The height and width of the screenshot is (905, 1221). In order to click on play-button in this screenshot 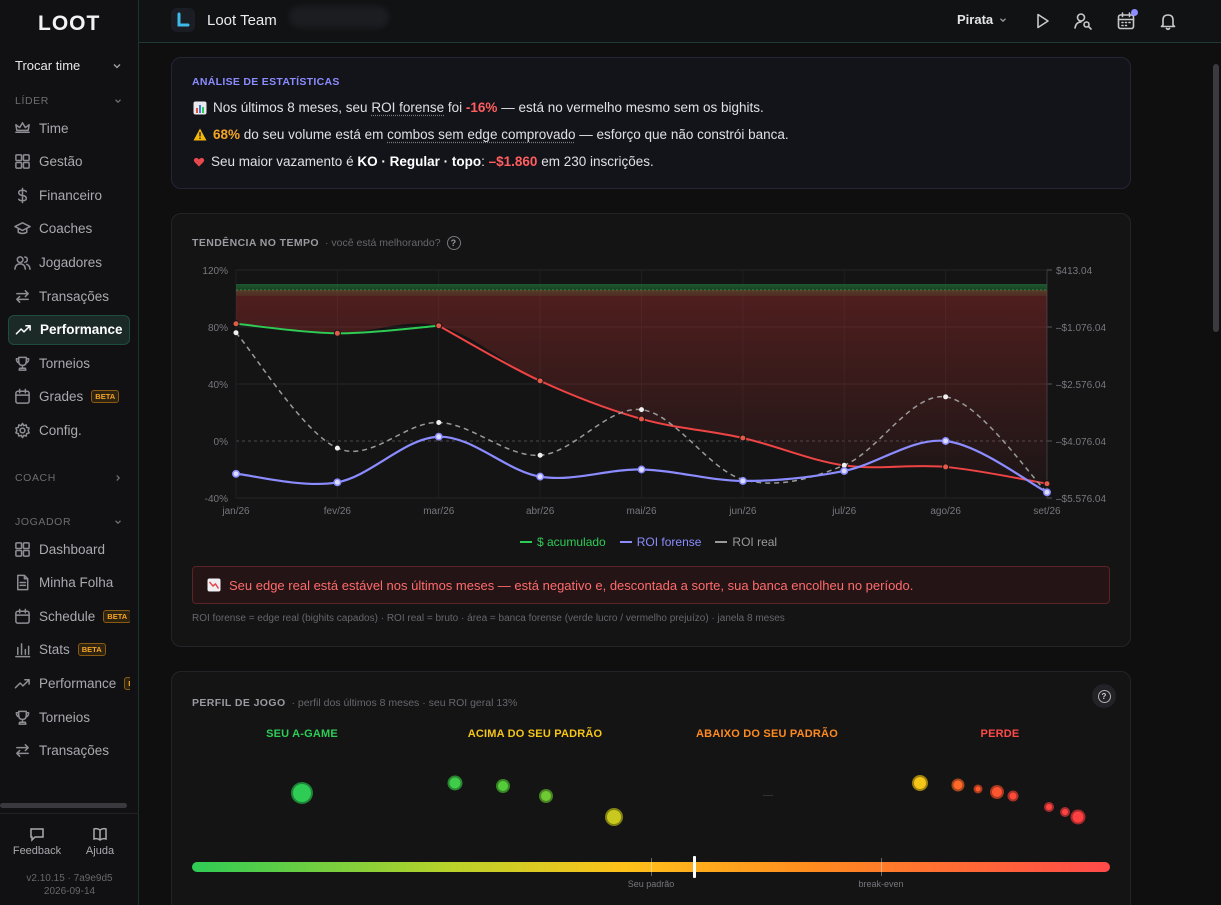, I will do `click(1042, 21)`.